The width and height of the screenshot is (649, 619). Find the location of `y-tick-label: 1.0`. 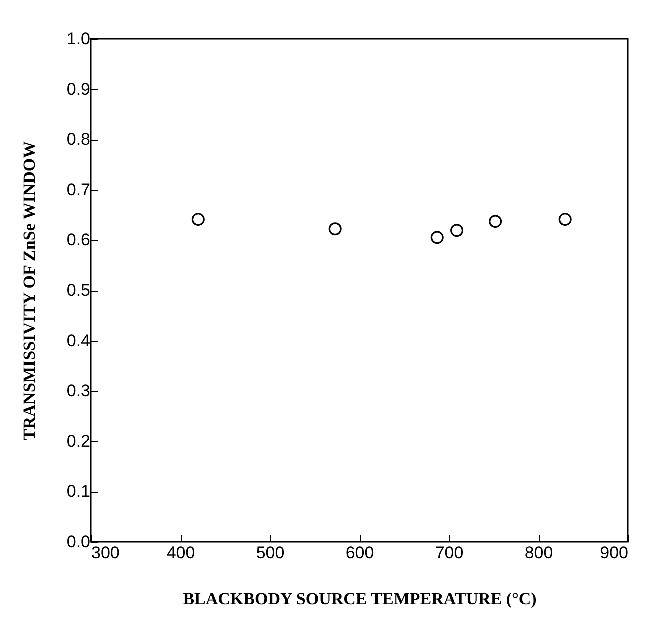

y-tick-label: 1.0 is located at coordinates (78, 39).